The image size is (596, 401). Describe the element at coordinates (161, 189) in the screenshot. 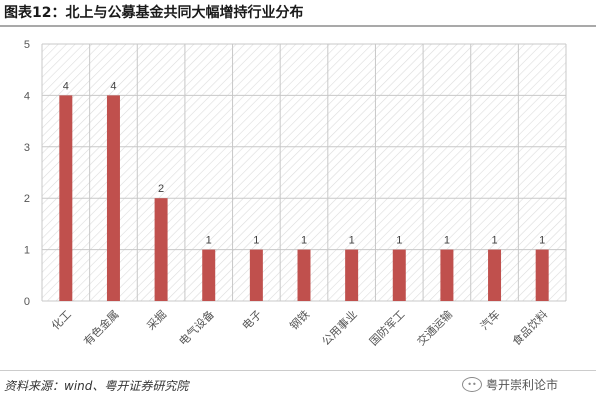

I see `data-label: 2` at that location.